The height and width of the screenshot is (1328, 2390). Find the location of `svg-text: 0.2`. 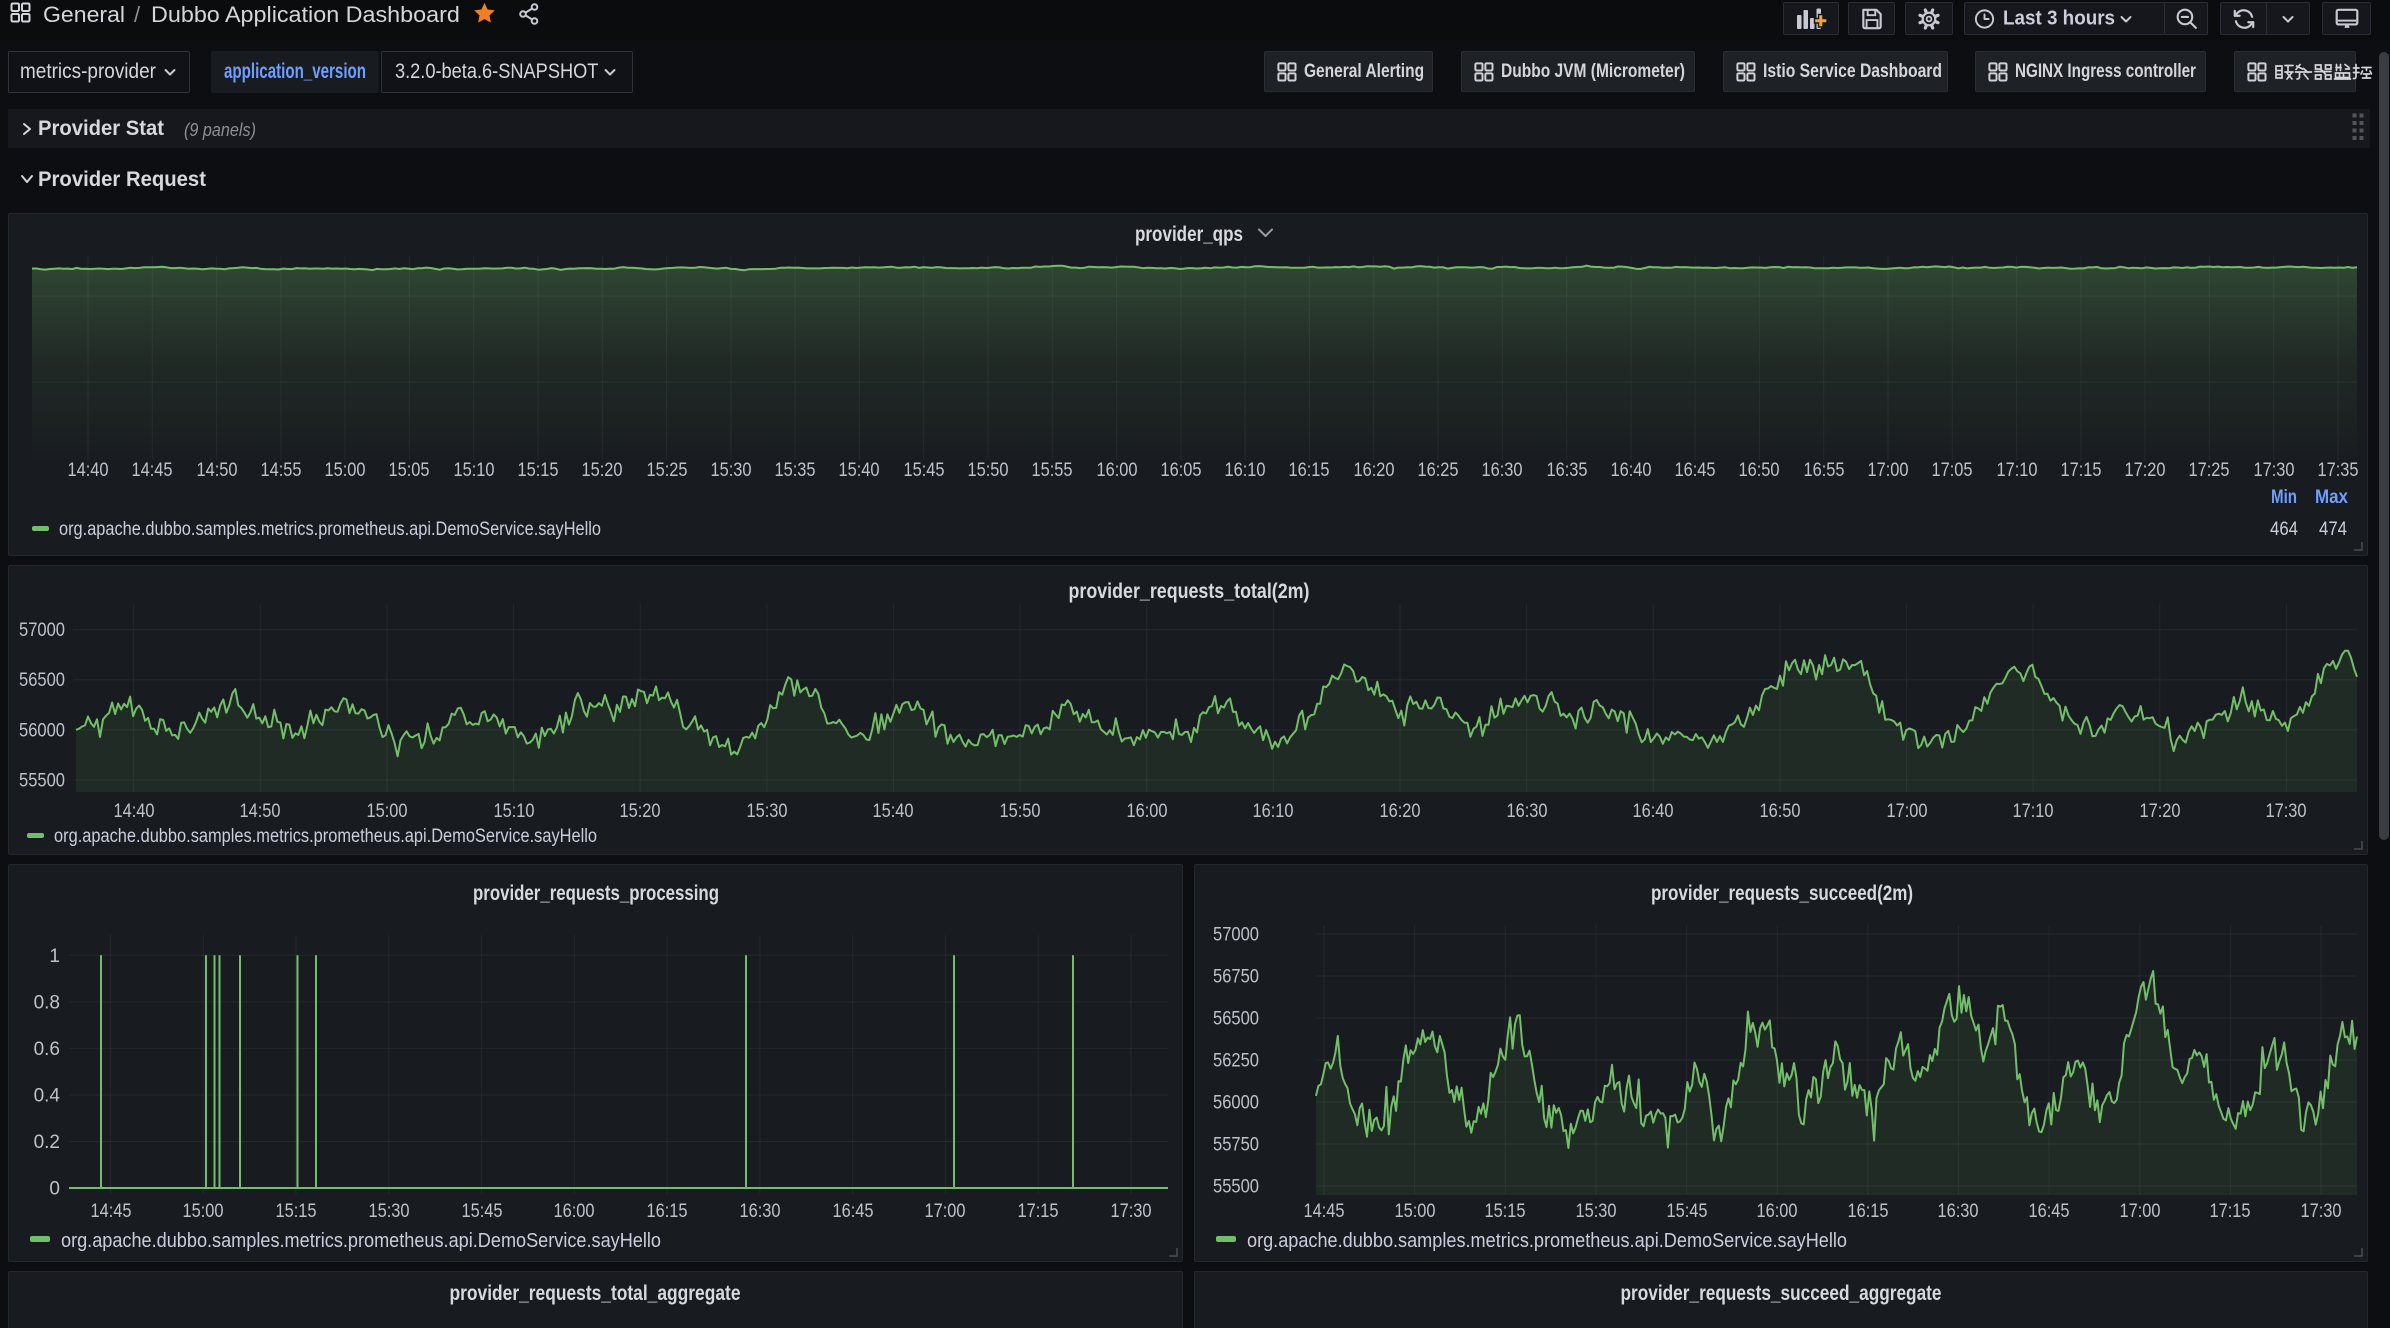

svg-text: 0.2 is located at coordinates (47, 1142).